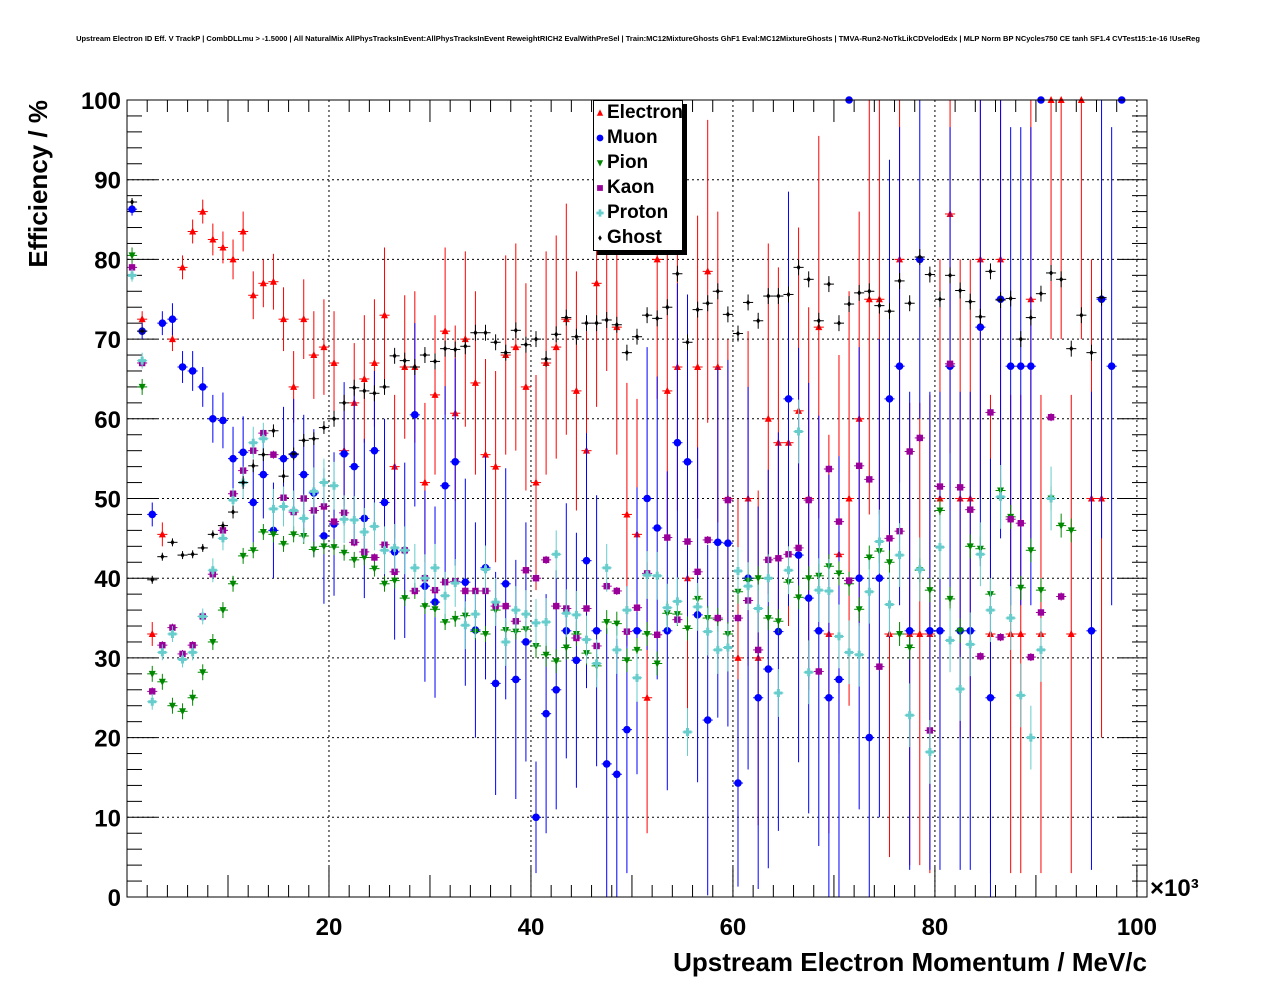 The height and width of the screenshot is (996, 1276). I want to click on x-multiplier: ×10³, so click(1174, 888).